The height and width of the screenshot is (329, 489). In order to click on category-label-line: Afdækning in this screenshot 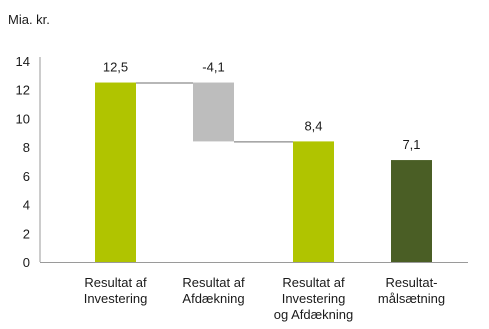, I will do `click(213, 298)`.